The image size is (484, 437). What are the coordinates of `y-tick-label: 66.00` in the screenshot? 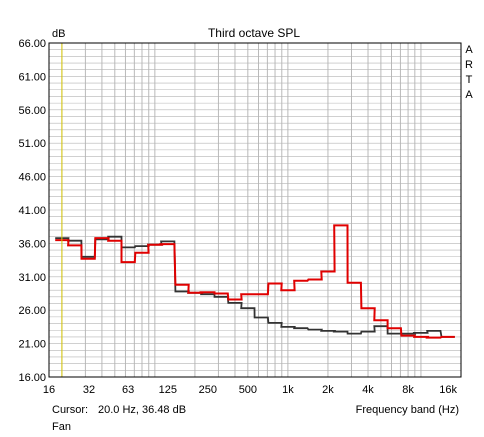 It's located at (32, 44).